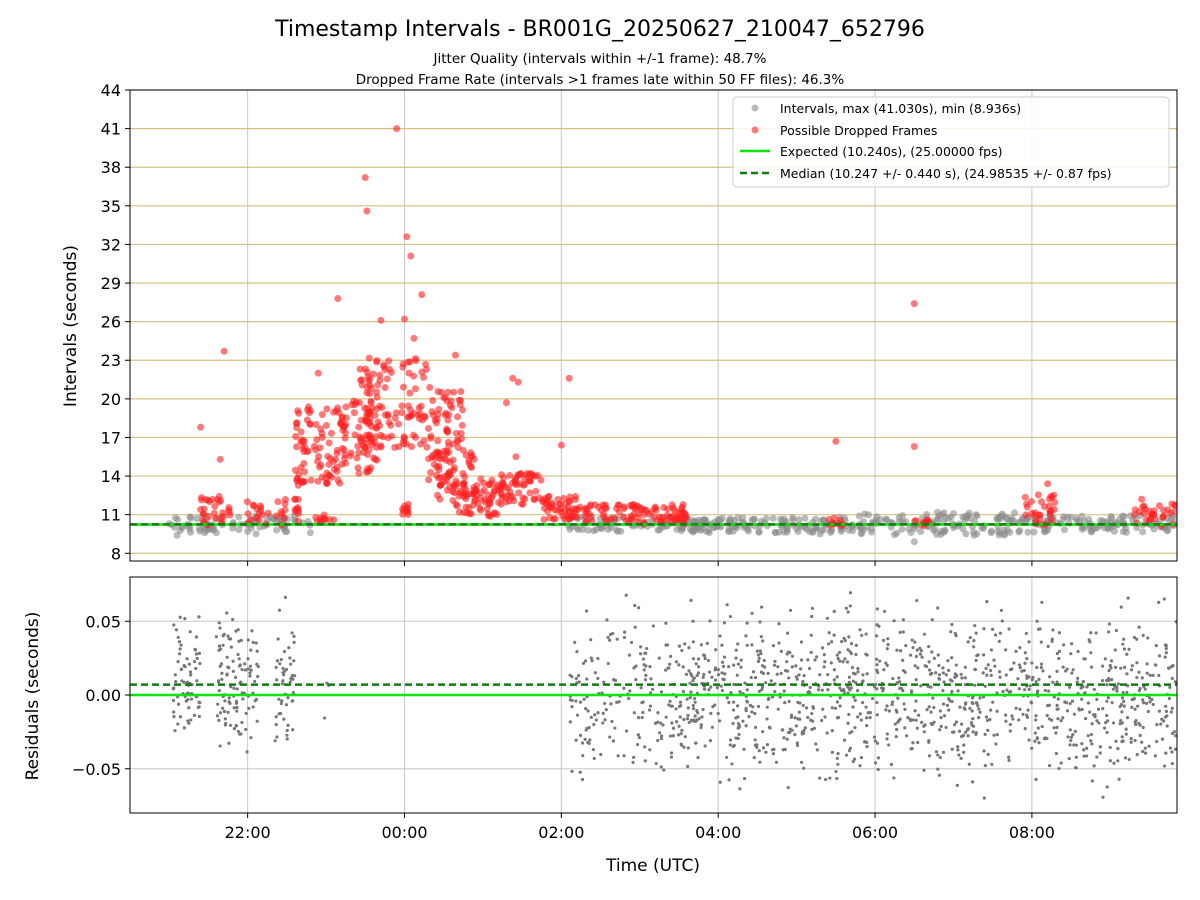 The height and width of the screenshot is (900, 1200). What do you see at coordinates (875, 832) in the screenshot?
I see `x-tick-label: 06:00` at bounding box center [875, 832].